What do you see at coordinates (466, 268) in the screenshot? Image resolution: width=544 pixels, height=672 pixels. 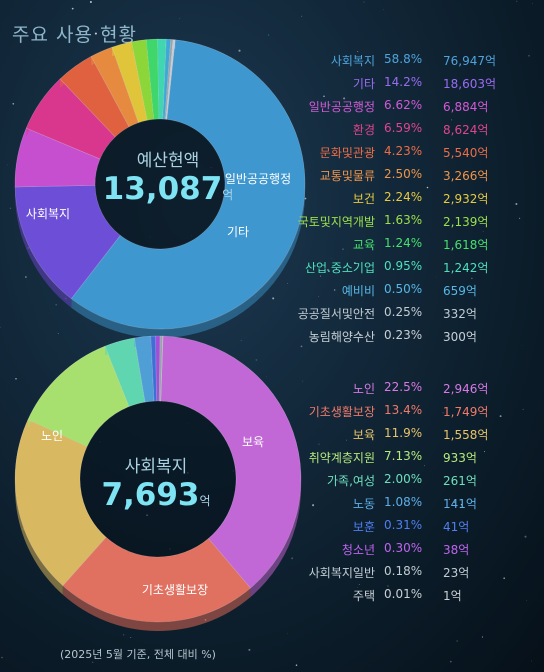 I see `budget-legend-amount: 1,242억` at bounding box center [466, 268].